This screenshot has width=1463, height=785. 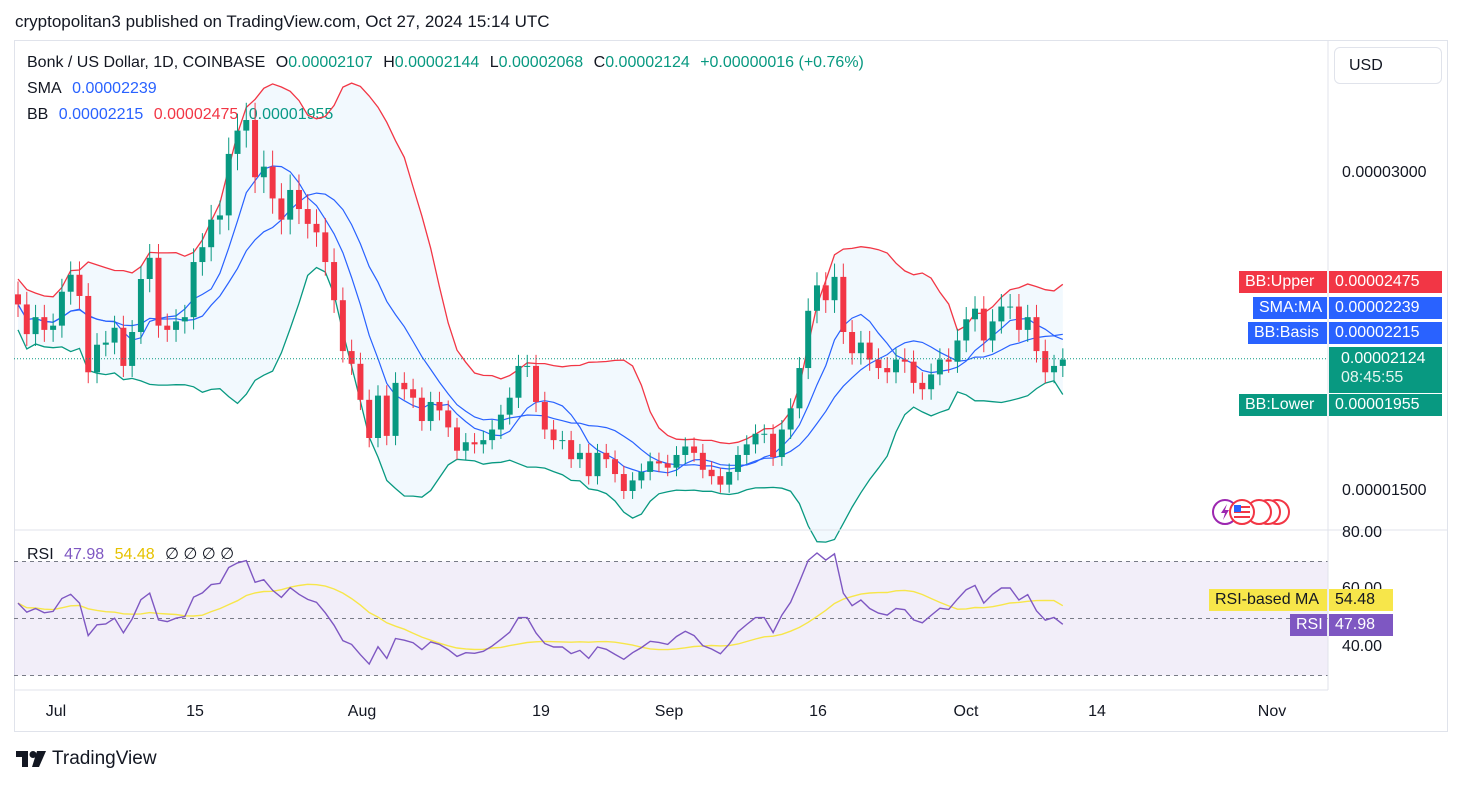 What do you see at coordinates (647, 62) in the screenshot?
I see `close-value: 0.00002124` at bounding box center [647, 62].